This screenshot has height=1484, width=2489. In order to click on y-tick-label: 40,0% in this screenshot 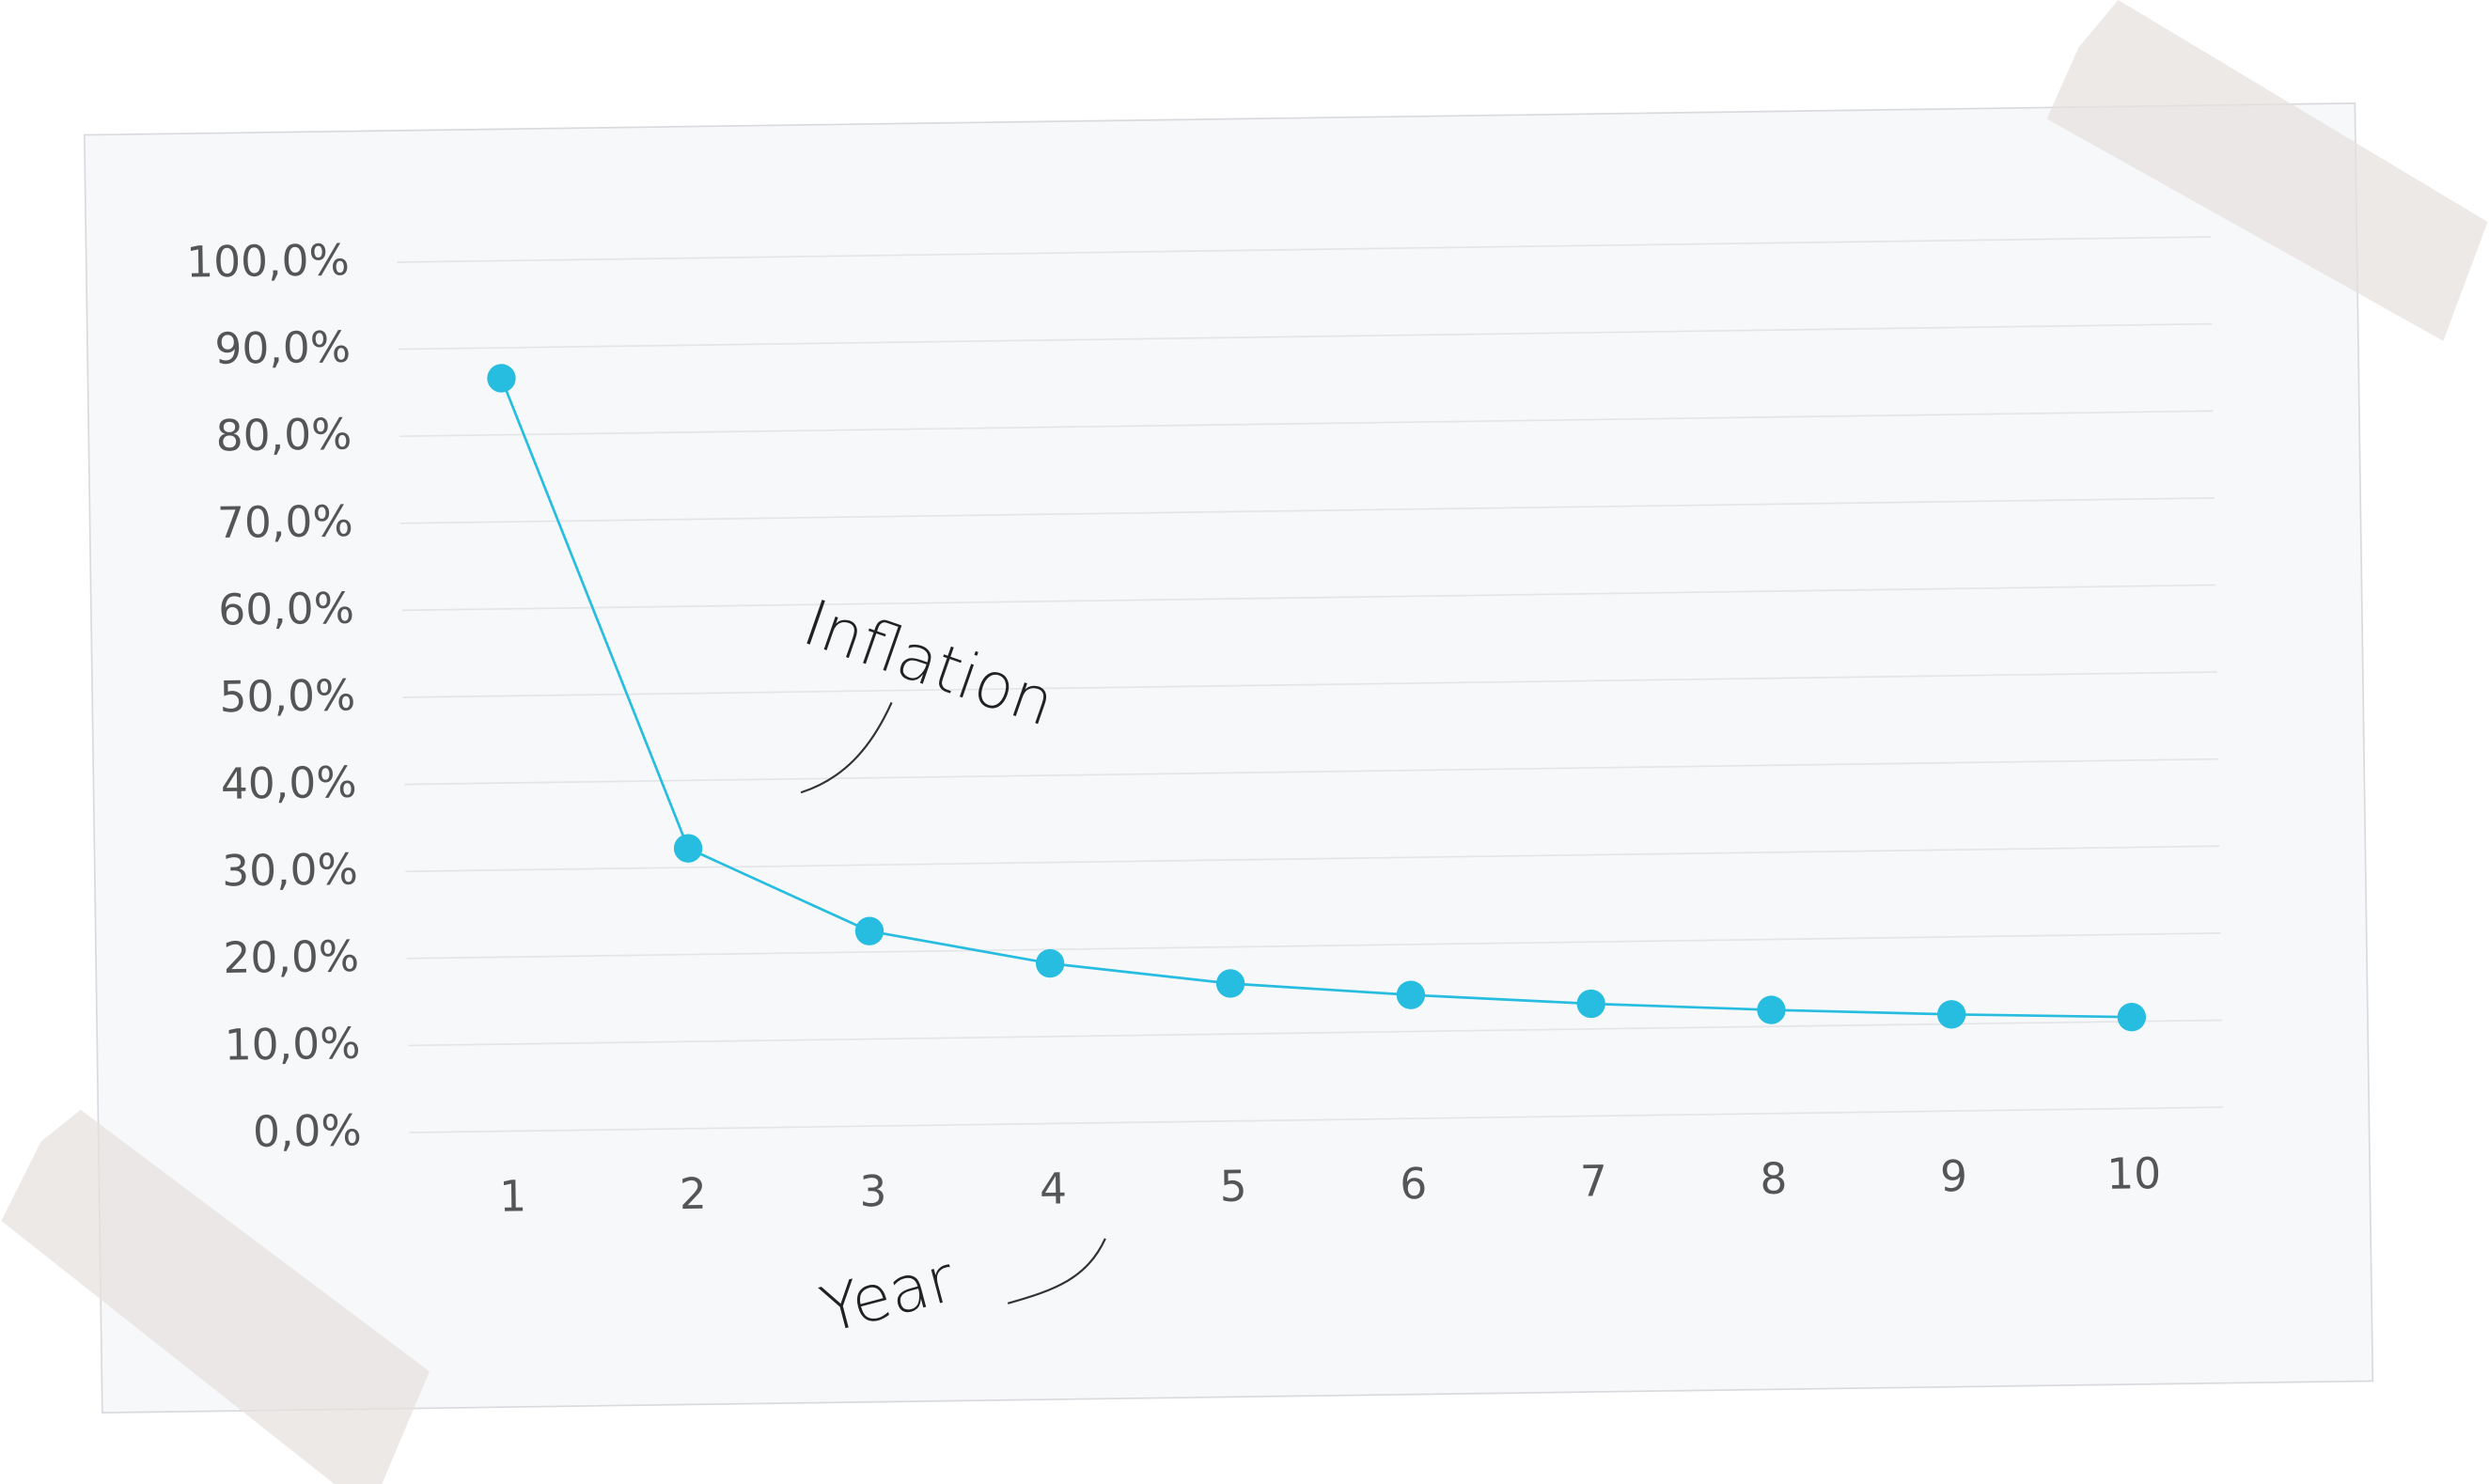, I will do `click(289, 783)`.